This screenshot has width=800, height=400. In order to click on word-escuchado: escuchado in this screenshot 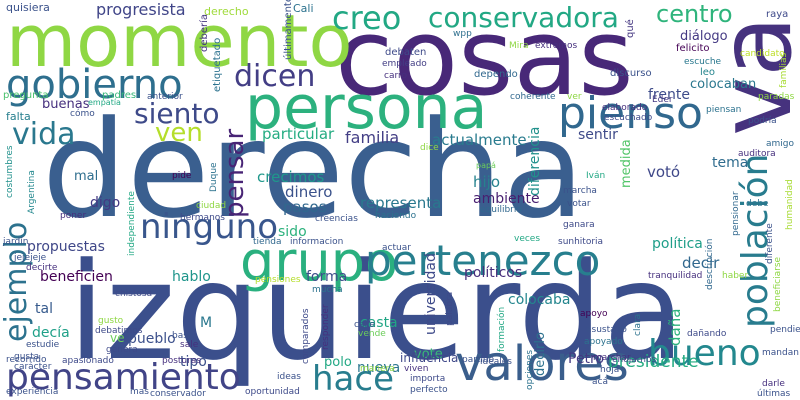, I will do `click(628, 118)`.